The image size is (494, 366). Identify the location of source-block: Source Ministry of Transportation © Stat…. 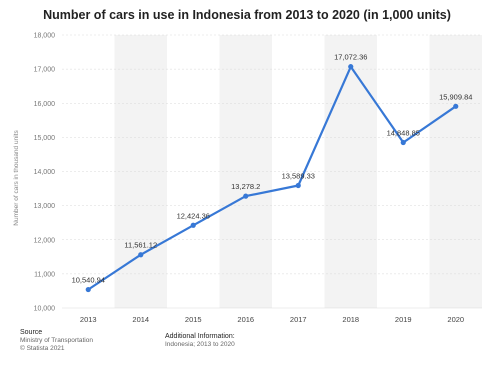
(56, 341).